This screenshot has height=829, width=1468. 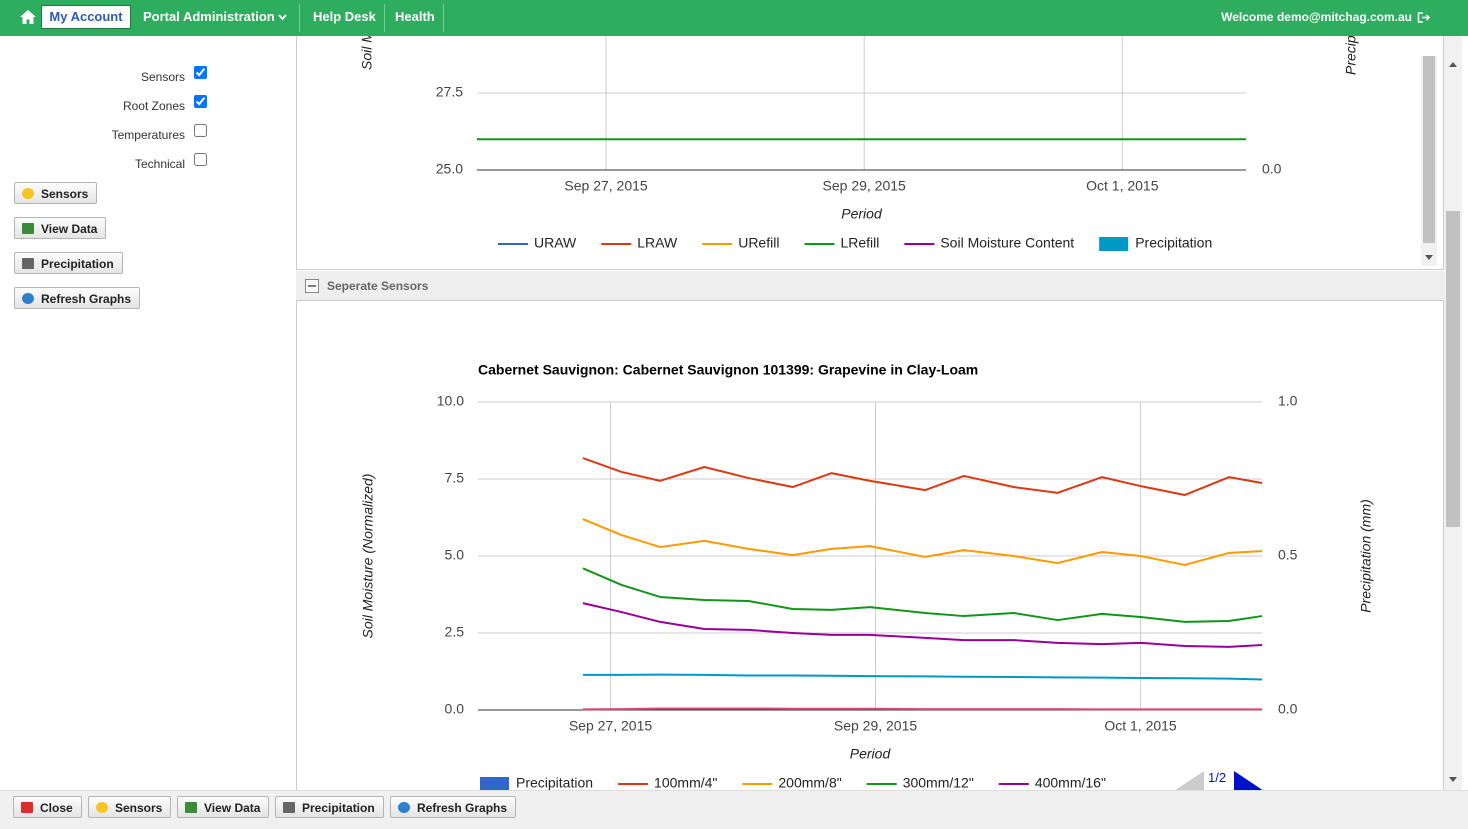 I want to click on legend-label: 400mm/16", so click(x=1070, y=783).